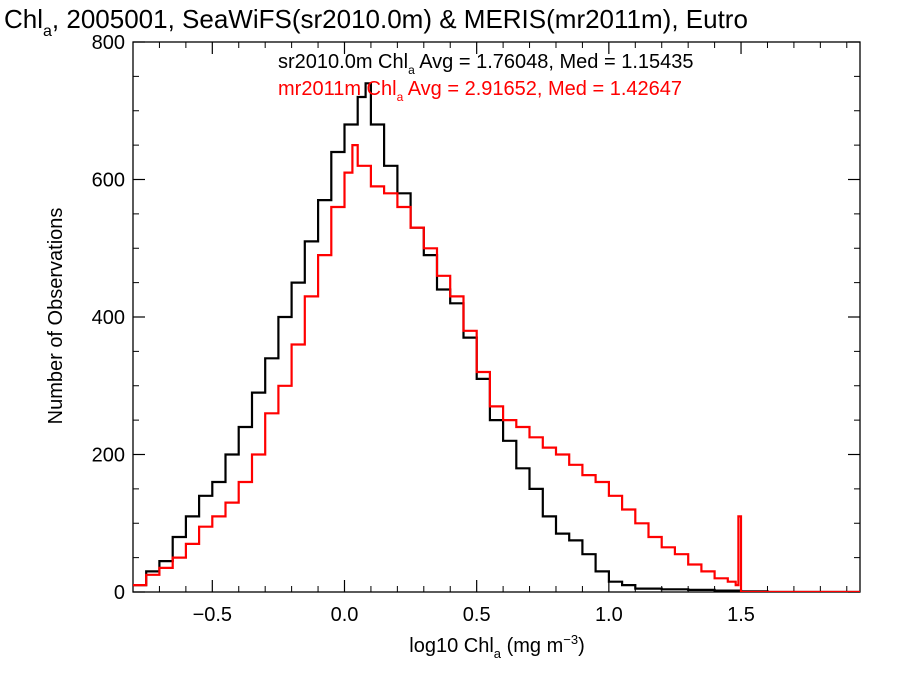 The width and height of the screenshot is (900, 675). I want to click on x-tick-label: 1.5, so click(741, 615).